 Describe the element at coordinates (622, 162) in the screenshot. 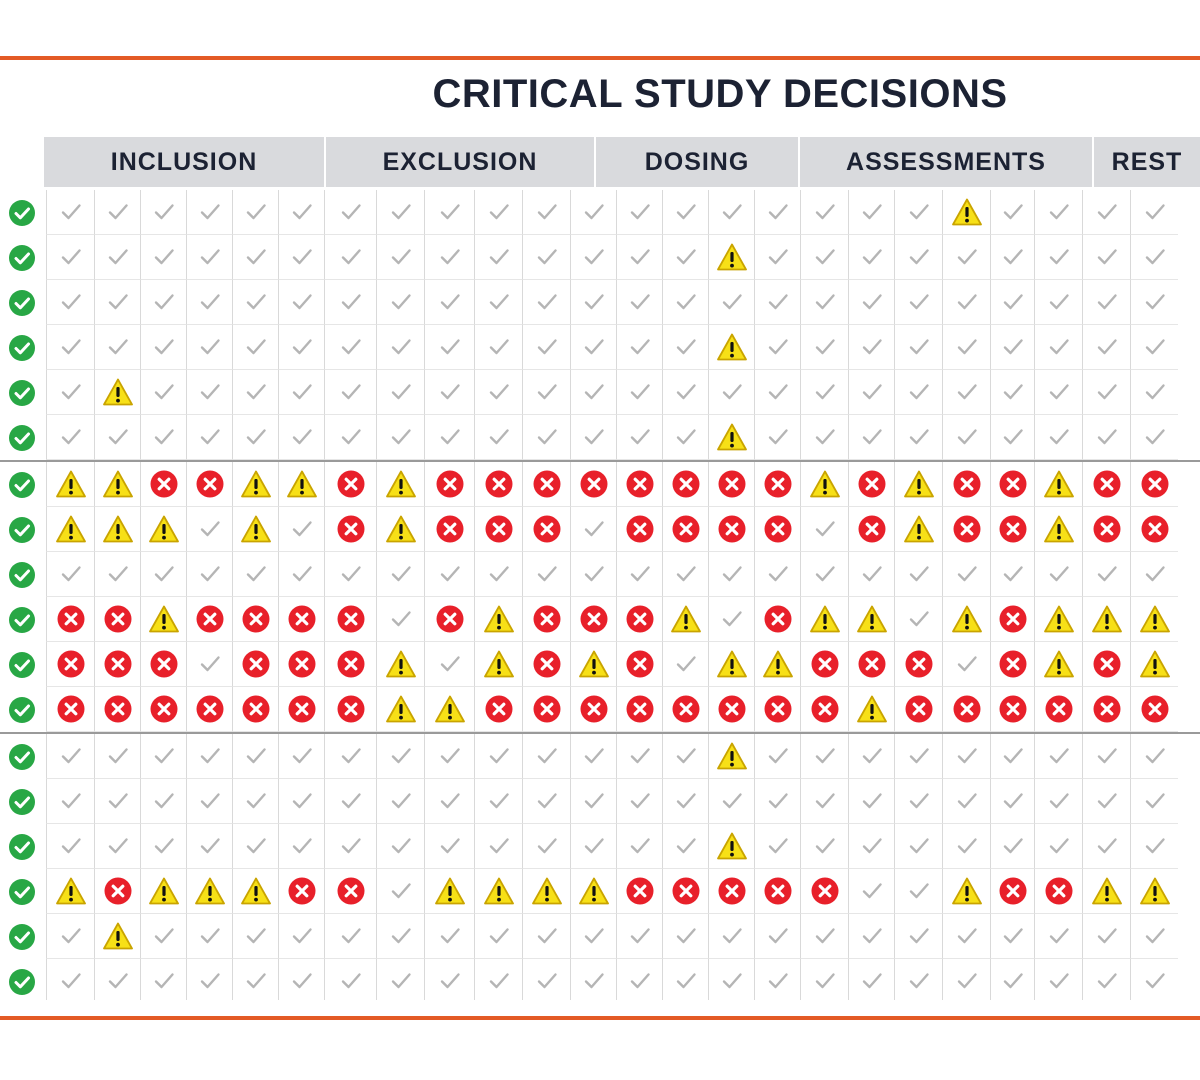

I see `column-group-headers: INCLUSION EXCLUSION DOSING ASSESSMENTS REST` at that location.